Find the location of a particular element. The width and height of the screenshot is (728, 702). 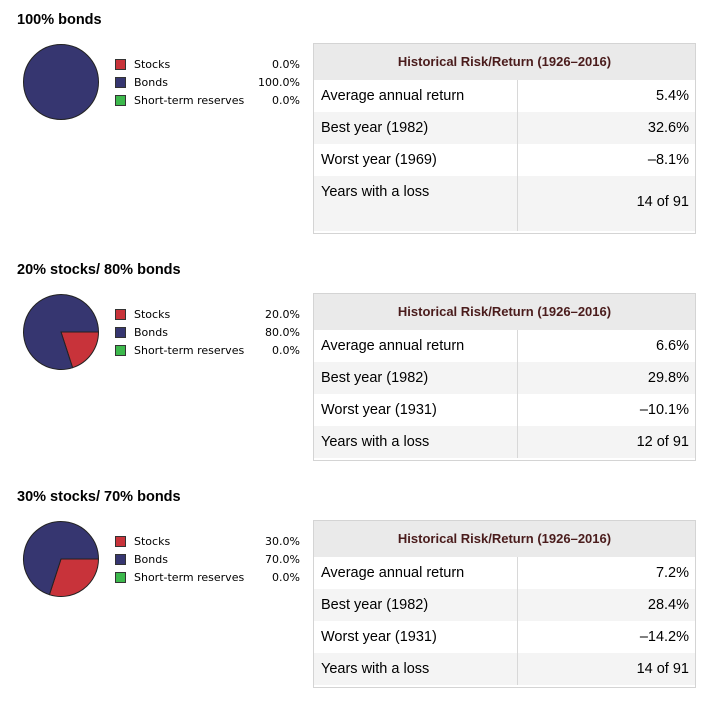

row-value: 29.8% is located at coordinates (668, 378).